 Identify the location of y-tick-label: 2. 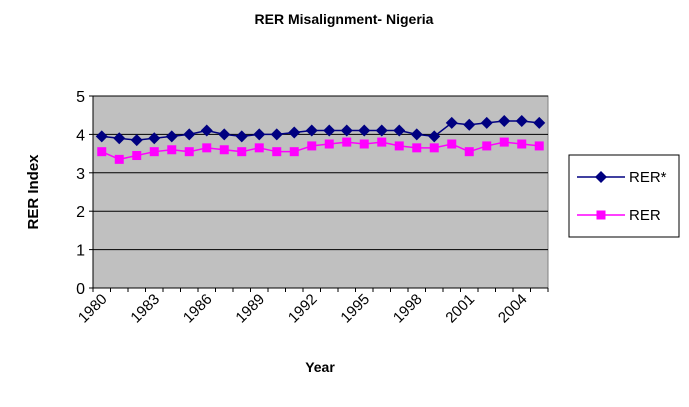
(80, 212).